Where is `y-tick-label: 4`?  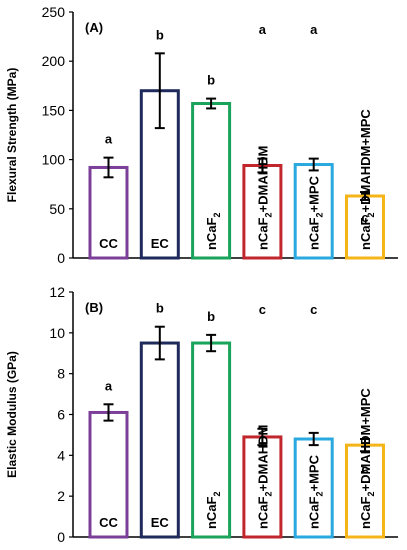
y-tick-label: 4 is located at coordinates (61, 455).